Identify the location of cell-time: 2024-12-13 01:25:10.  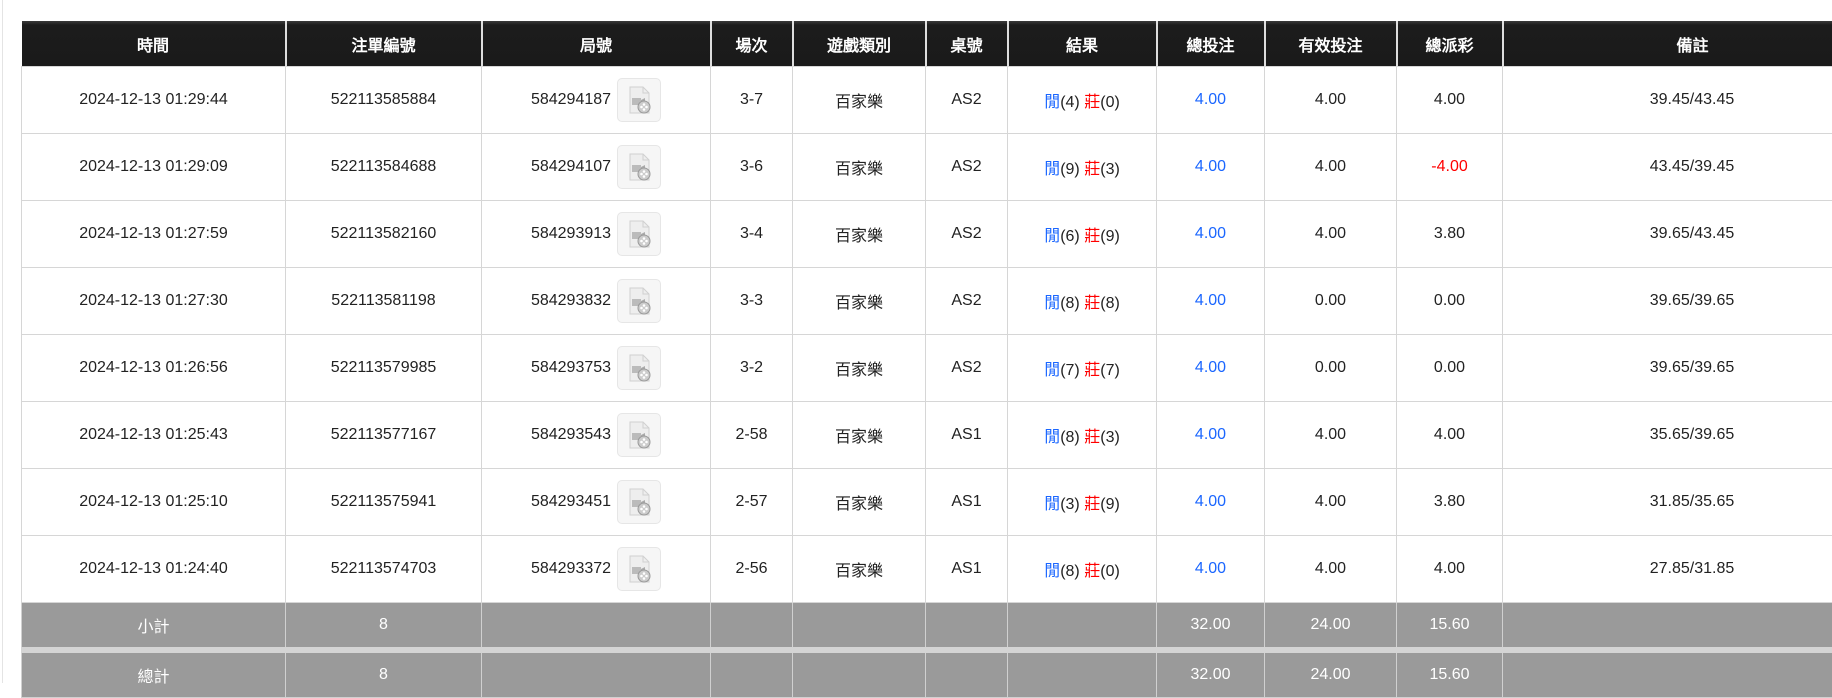
(154, 502).